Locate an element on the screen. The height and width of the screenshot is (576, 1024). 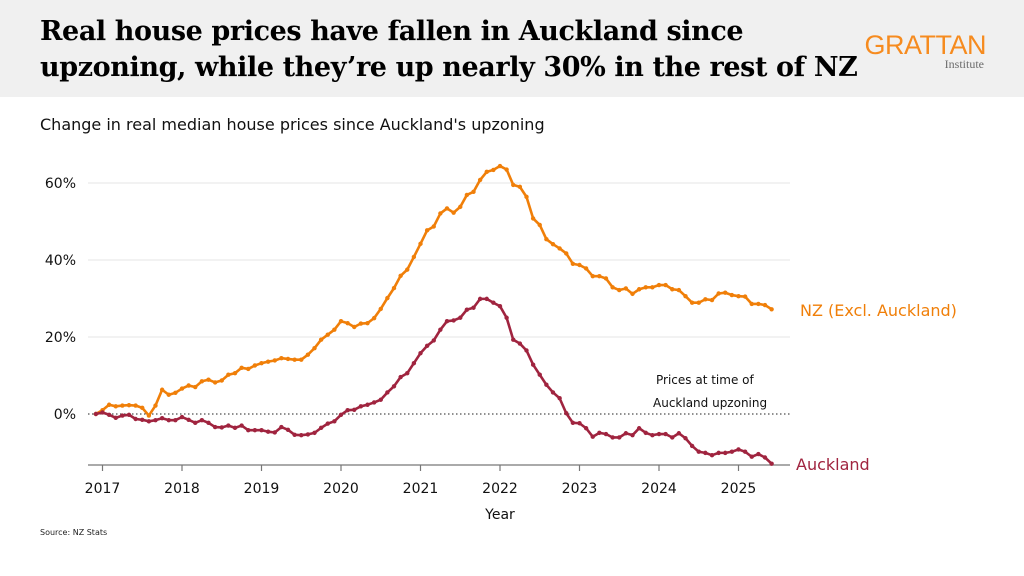
x-tick-label: 2018 is located at coordinates (182, 489).